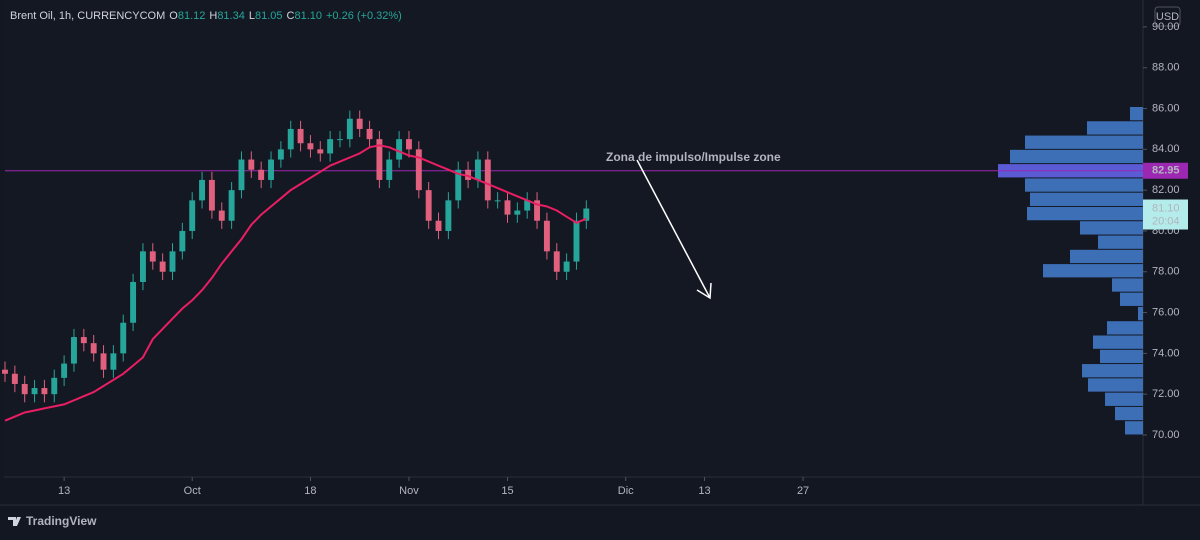 The image size is (1200, 540). I want to click on ohlc-value: 81.05, so click(269, 16).